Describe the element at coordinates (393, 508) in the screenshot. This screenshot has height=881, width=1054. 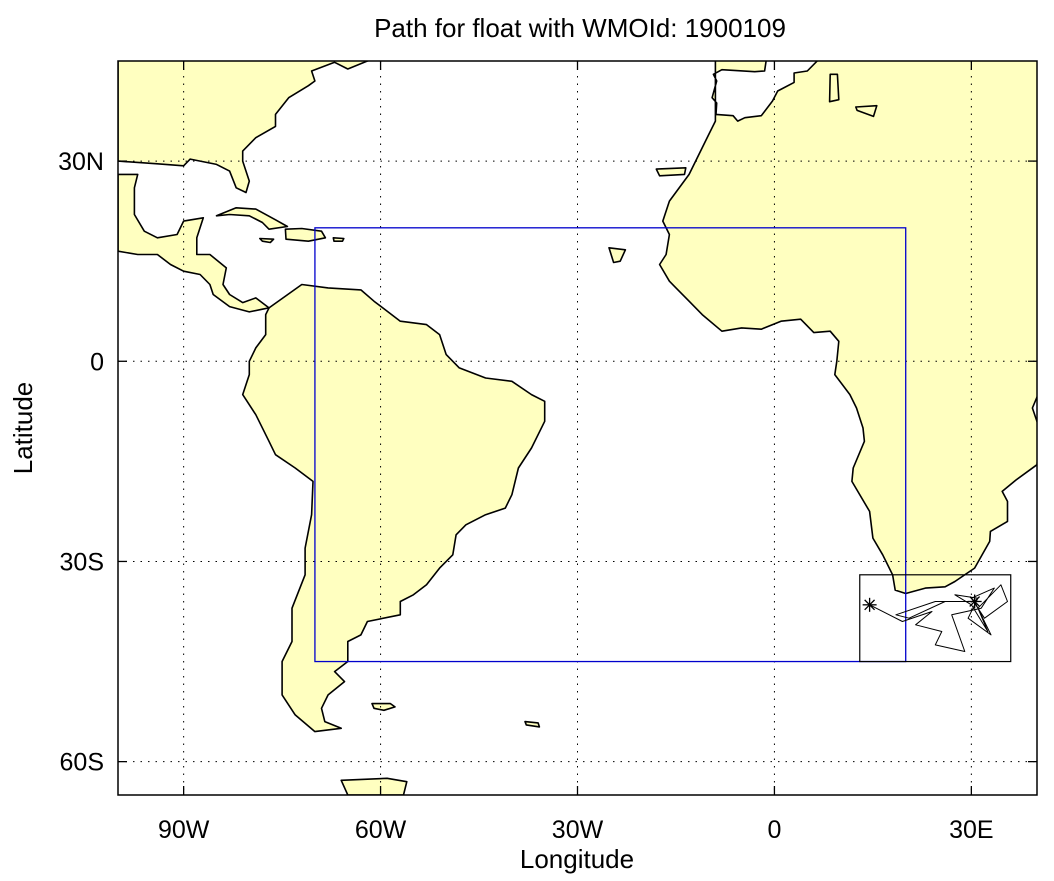
I see `land-south-america` at that location.